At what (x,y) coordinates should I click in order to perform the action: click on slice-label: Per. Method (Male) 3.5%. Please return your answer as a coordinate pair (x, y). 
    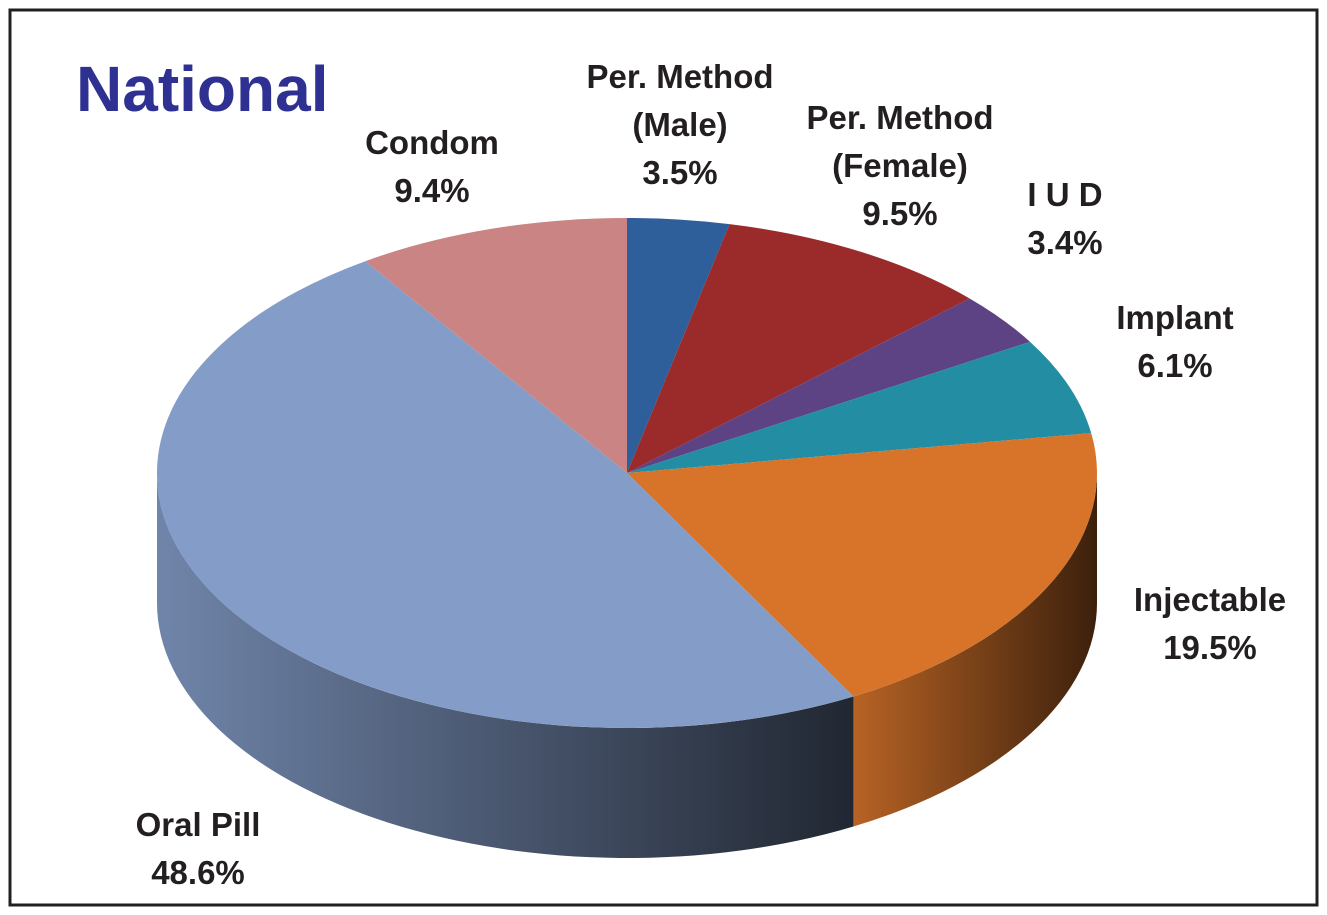
    Looking at the image, I should click on (680, 125).